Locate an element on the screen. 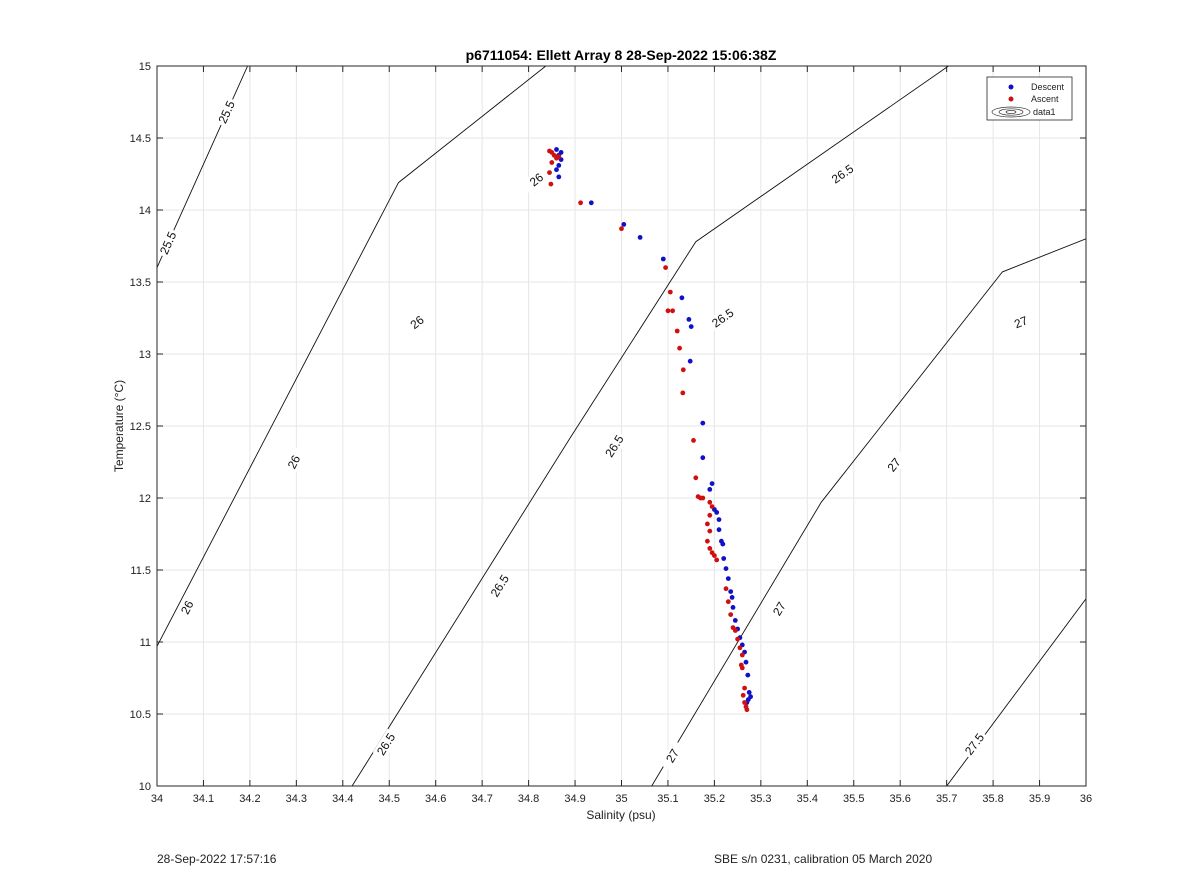 This screenshot has width=1200, height=885. legend-label-ascent: Ascent is located at coordinates (1045, 99).